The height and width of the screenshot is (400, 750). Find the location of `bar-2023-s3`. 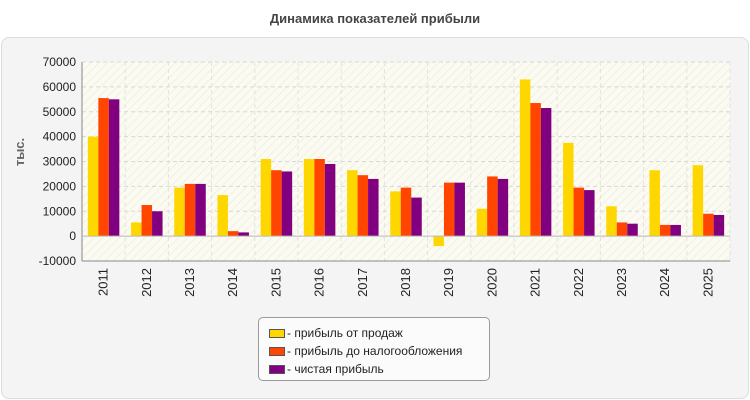

bar-2023-s3 is located at coordinates (632, 230).